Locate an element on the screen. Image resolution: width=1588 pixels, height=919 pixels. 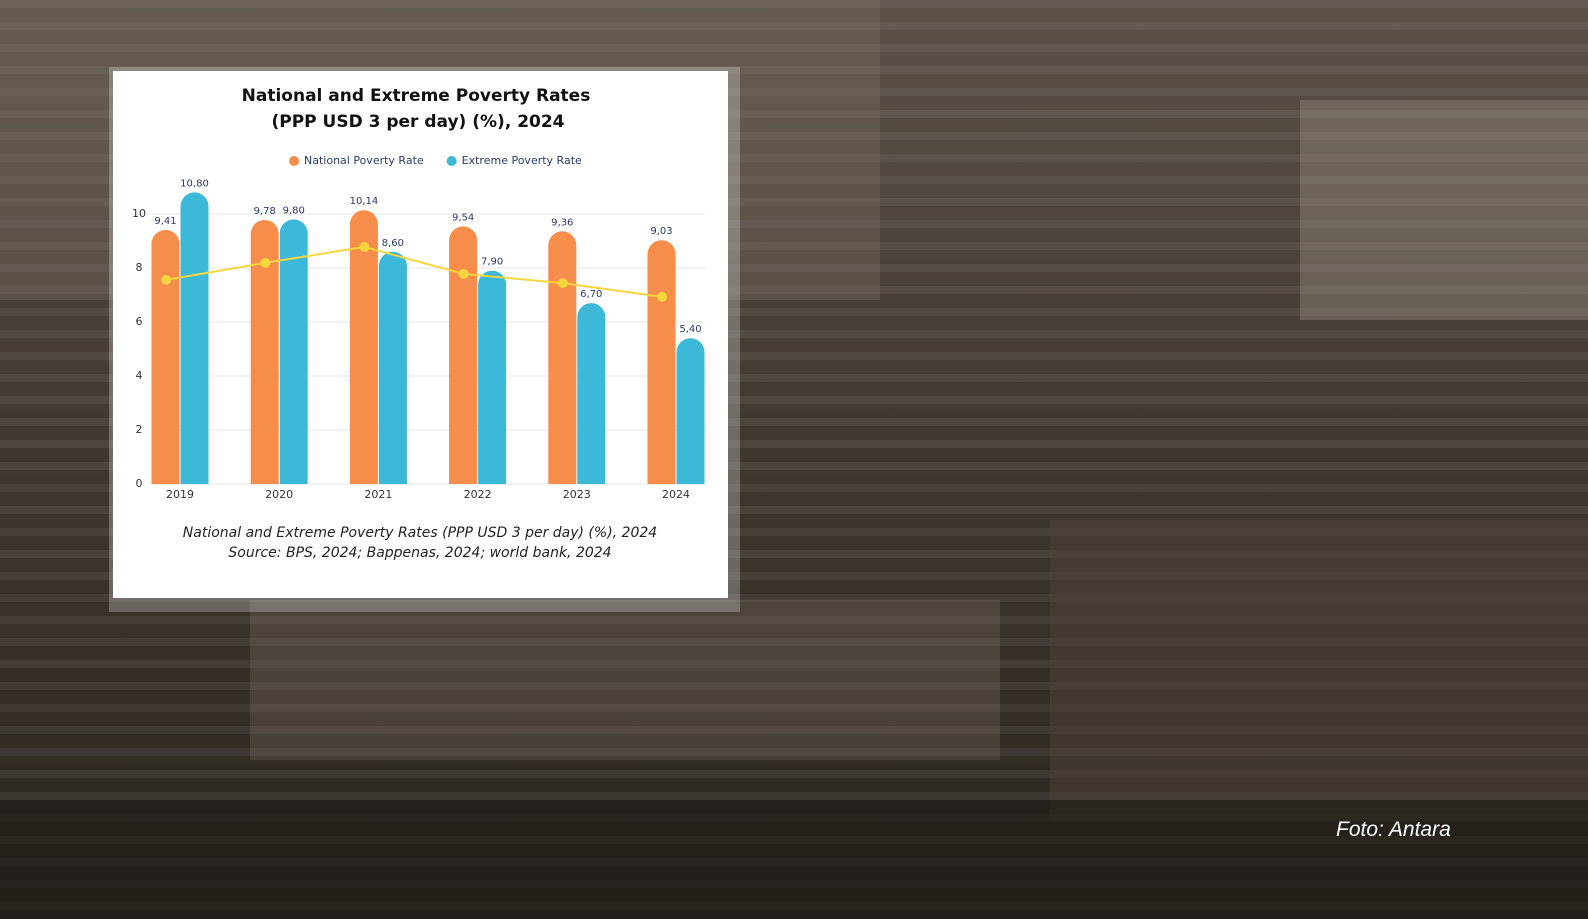
value-label: 9,03 is located at coordinates (661, 231).